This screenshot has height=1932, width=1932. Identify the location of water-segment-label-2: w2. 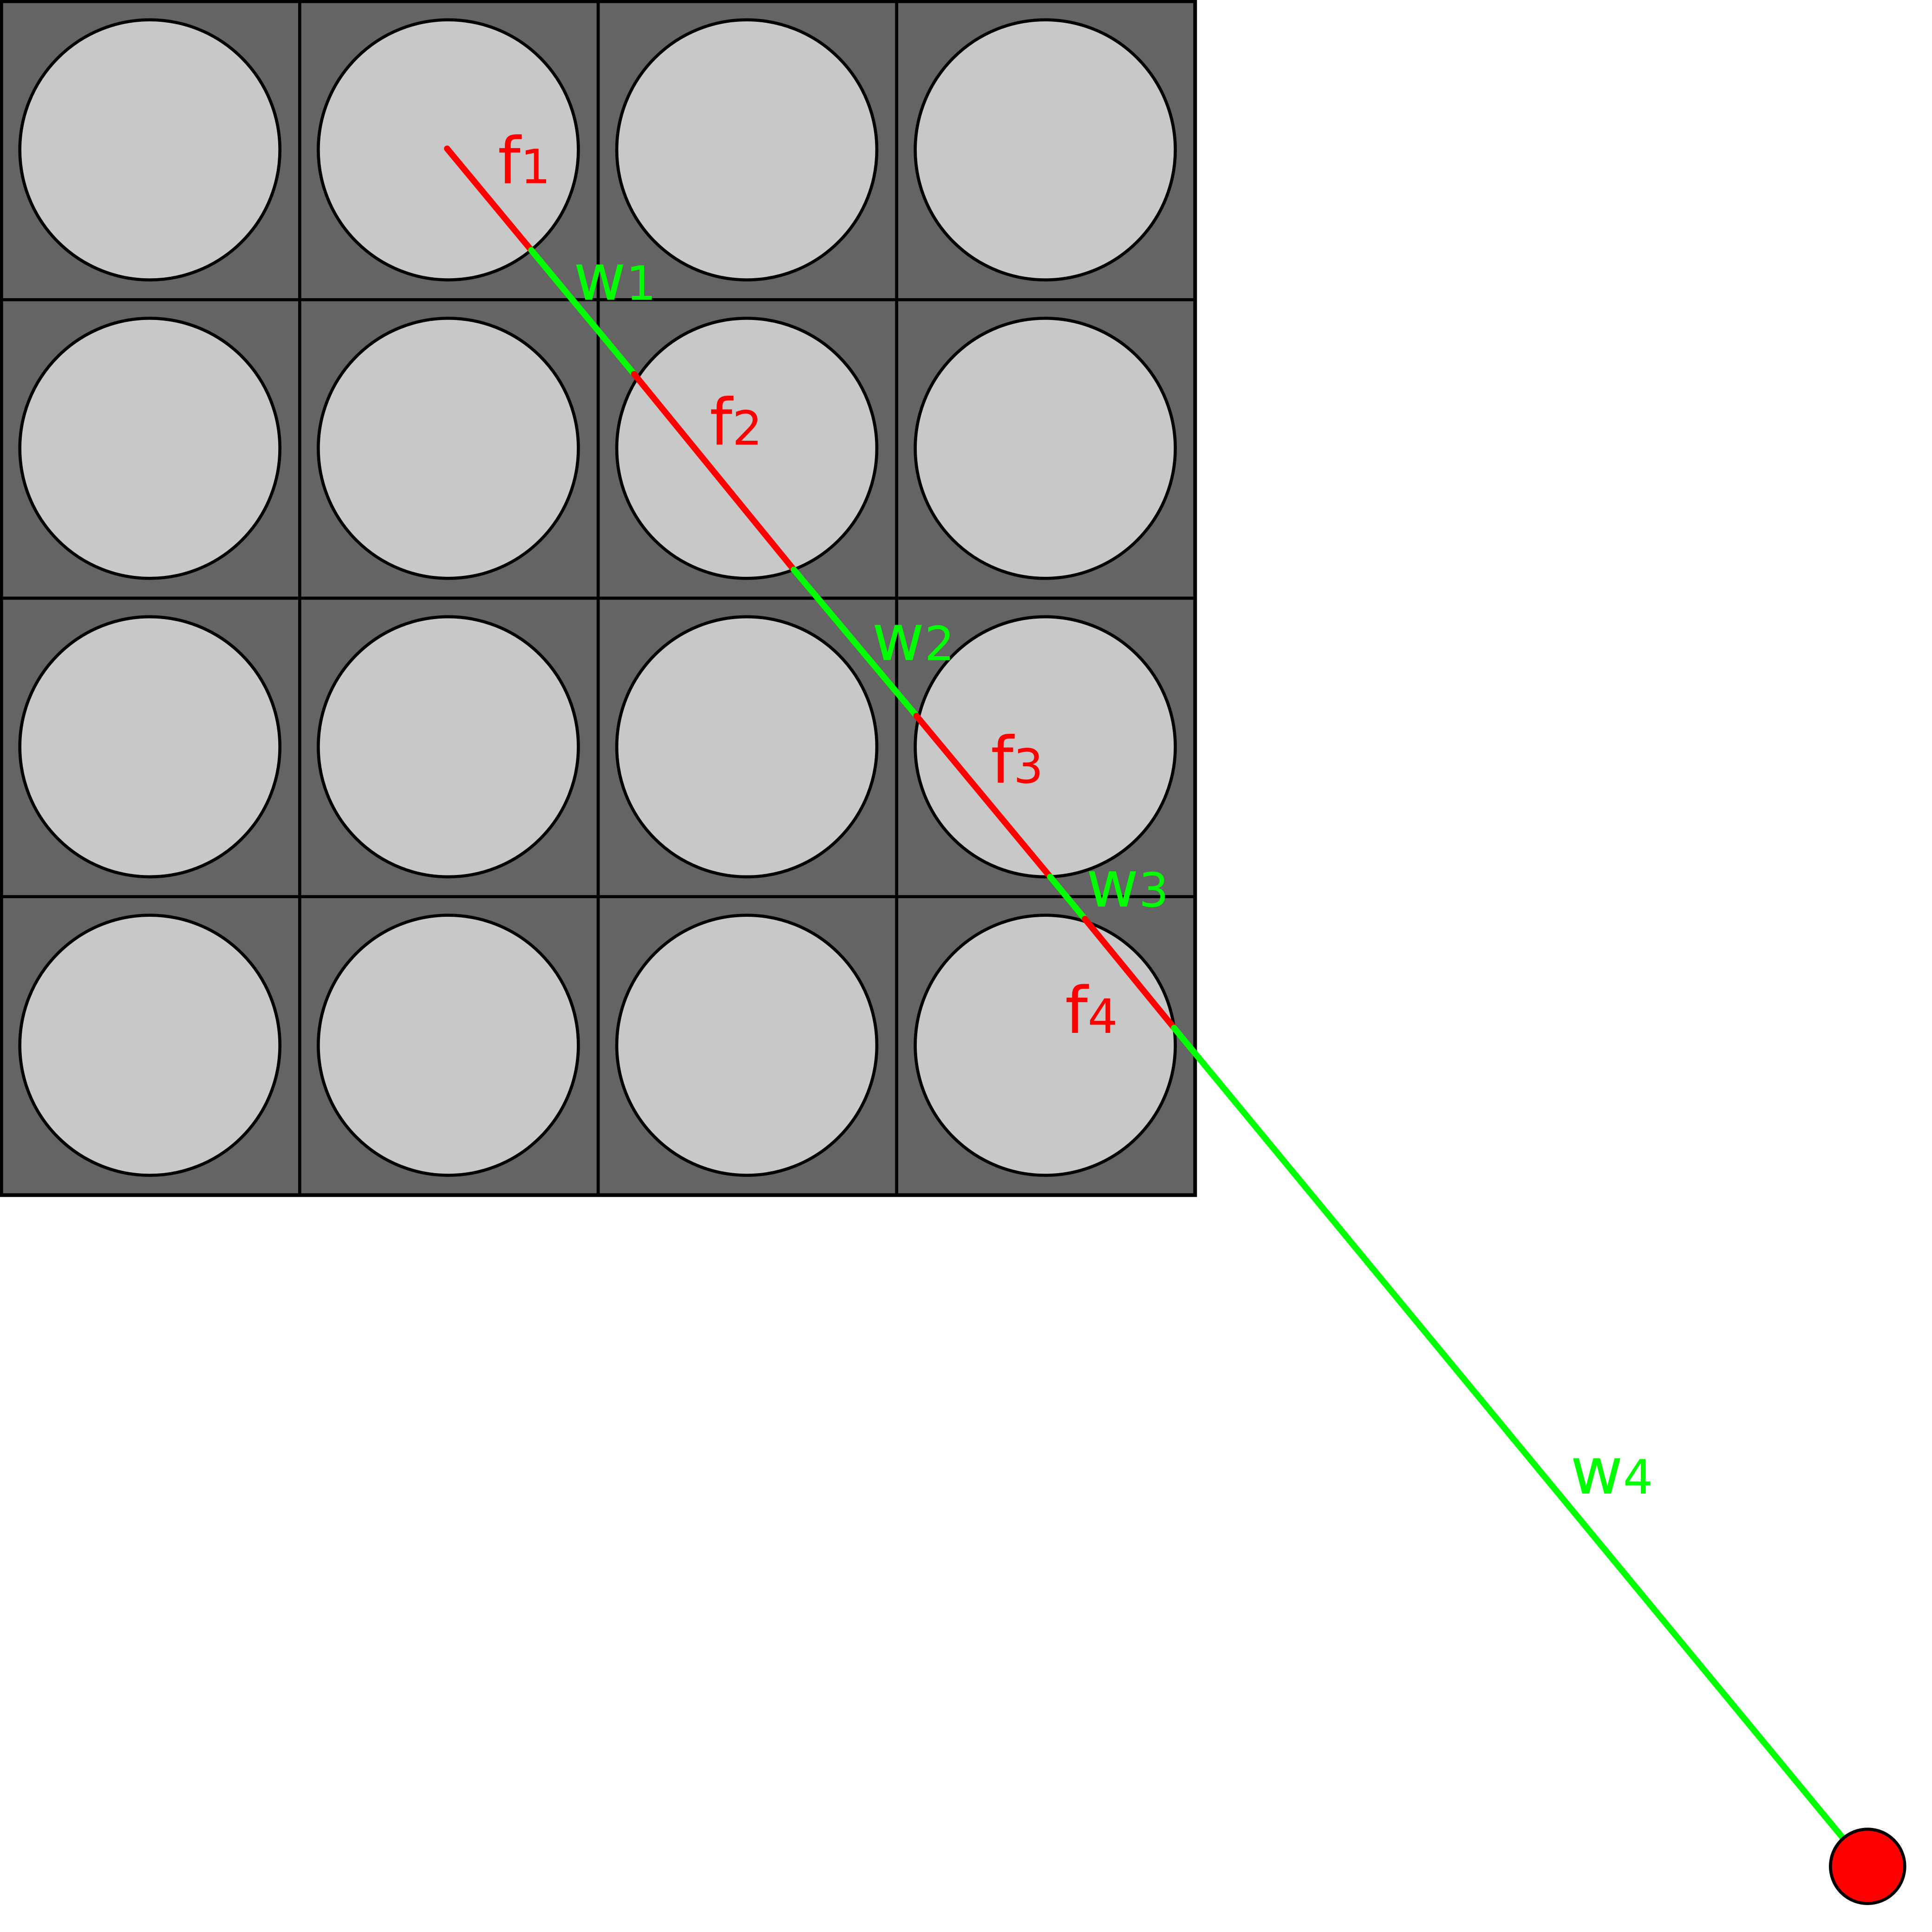
(913, 637).